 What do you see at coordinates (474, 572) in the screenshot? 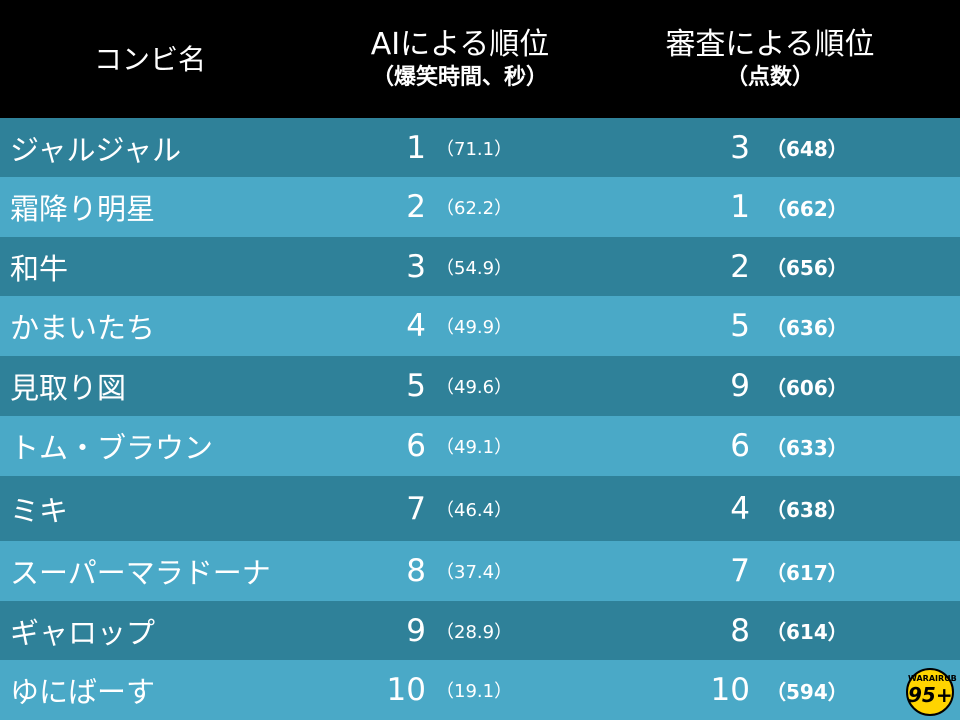
I see `ai-laugh-seconds: （37.4）` at bounding box center [474, 572].